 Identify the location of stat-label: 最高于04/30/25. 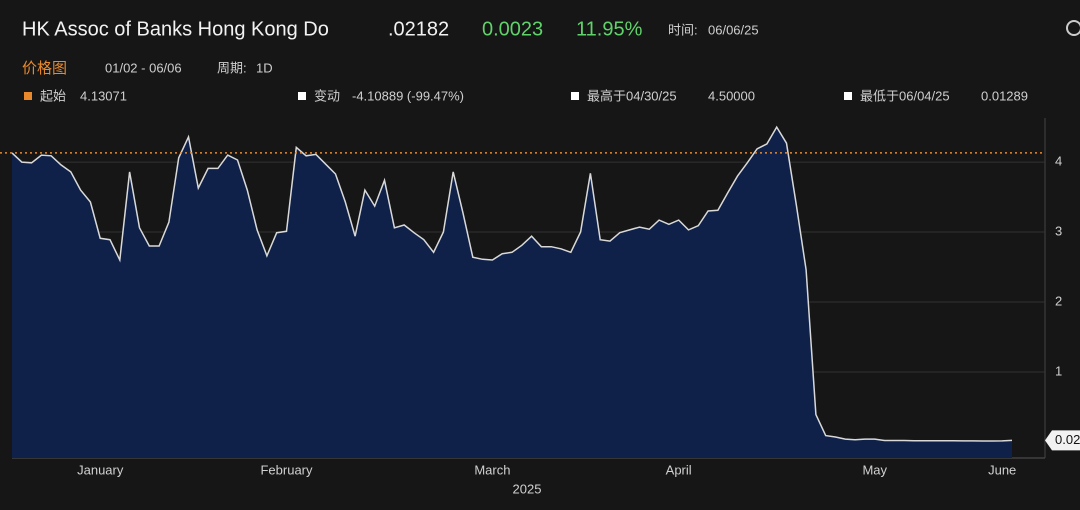
(632, 95).